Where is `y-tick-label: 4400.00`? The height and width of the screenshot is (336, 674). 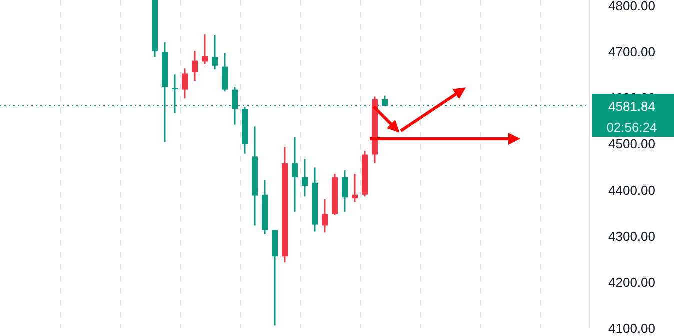 y-tick-label: 4400.00 is located at coordinates (632, 190).